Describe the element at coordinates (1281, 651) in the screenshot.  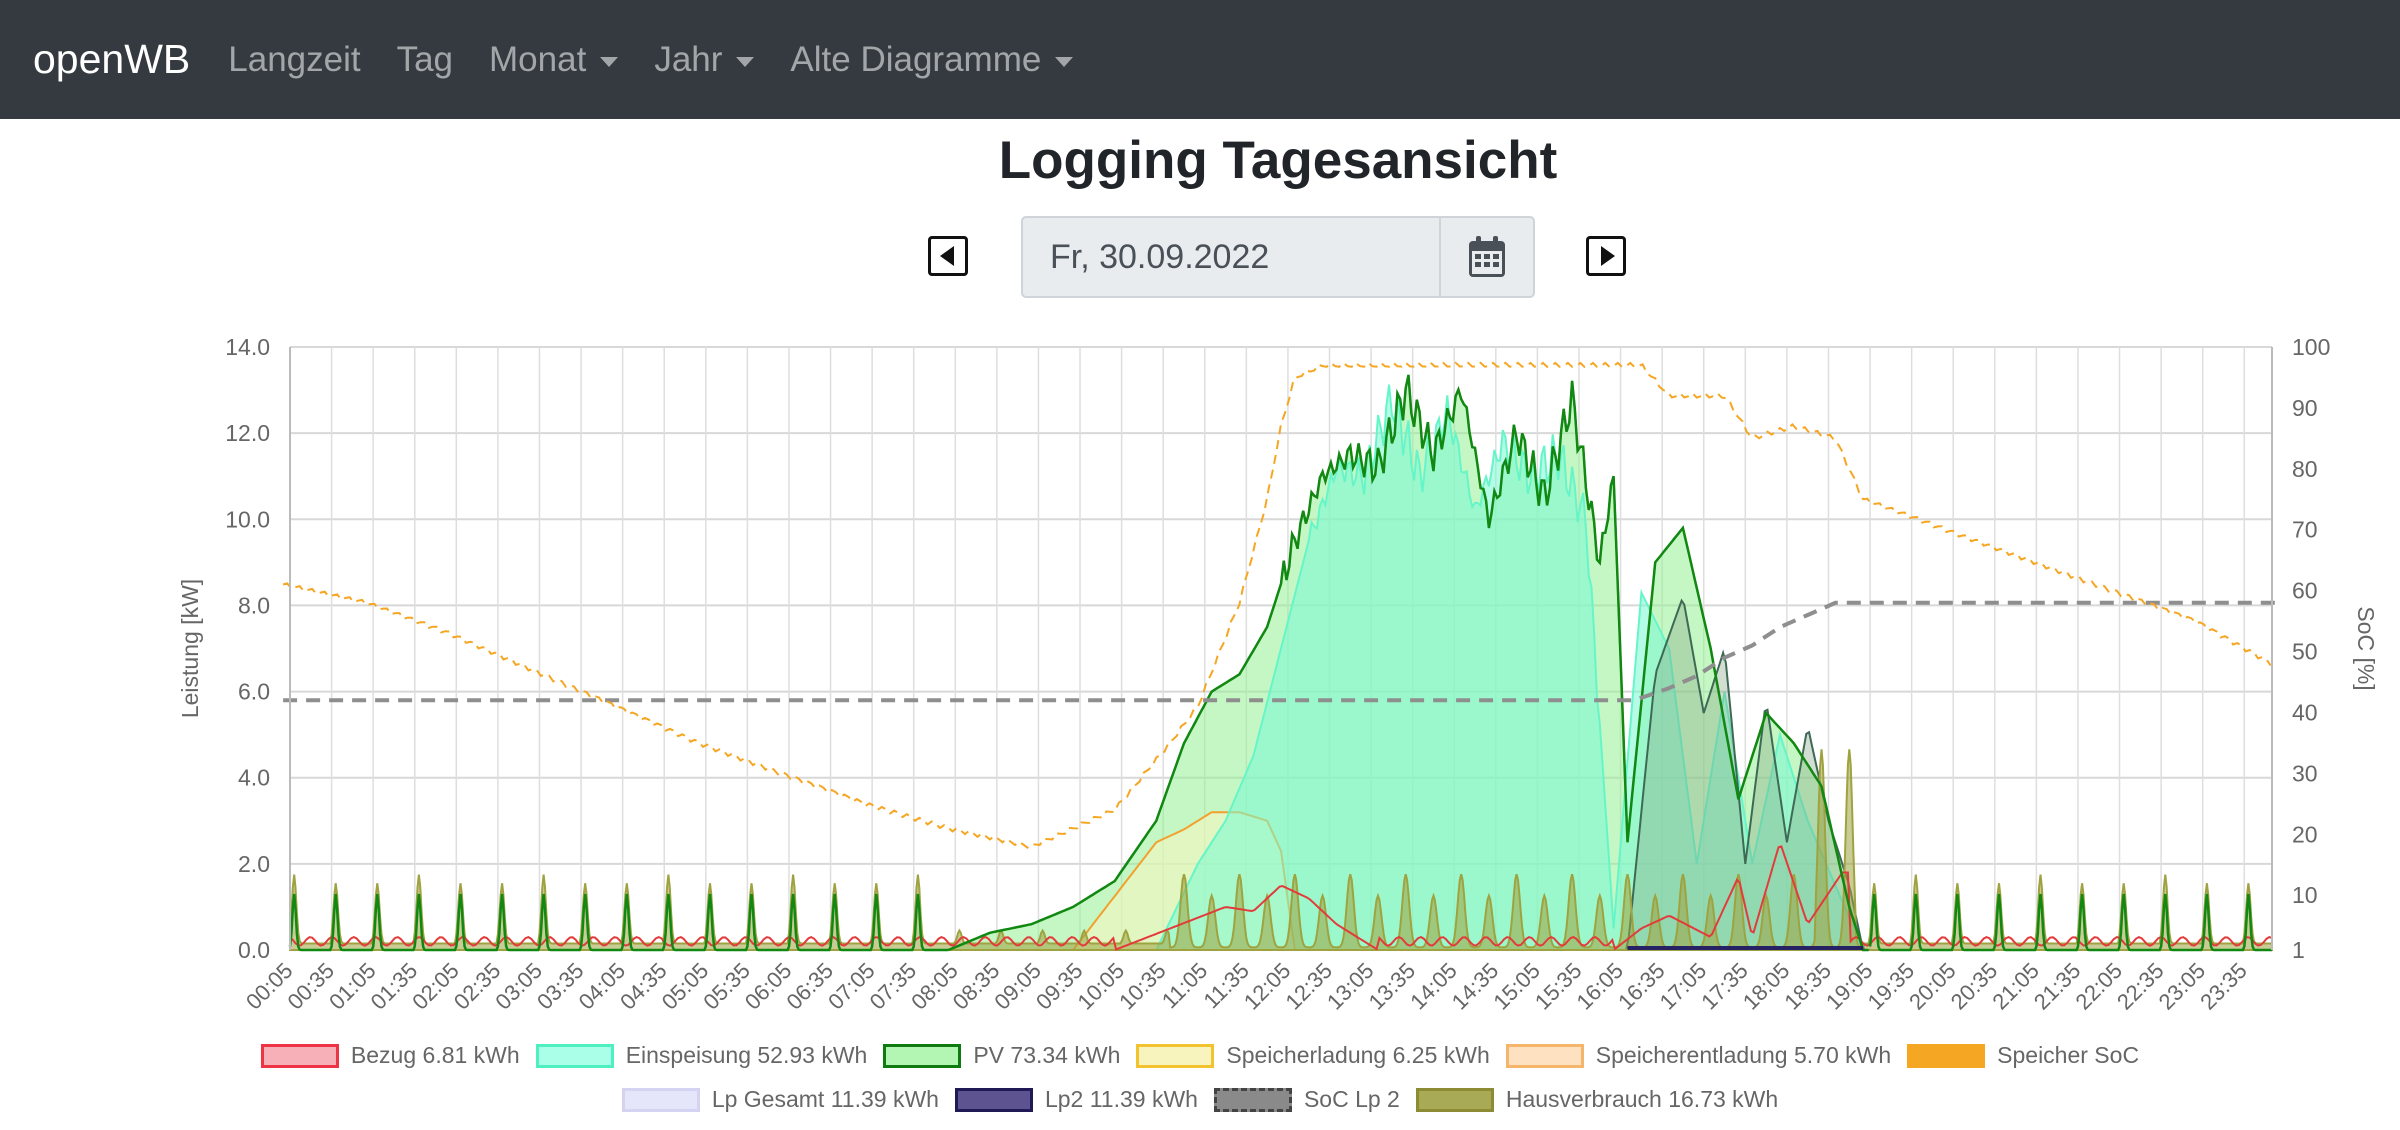
I see `soc-lp2-line` at that location.